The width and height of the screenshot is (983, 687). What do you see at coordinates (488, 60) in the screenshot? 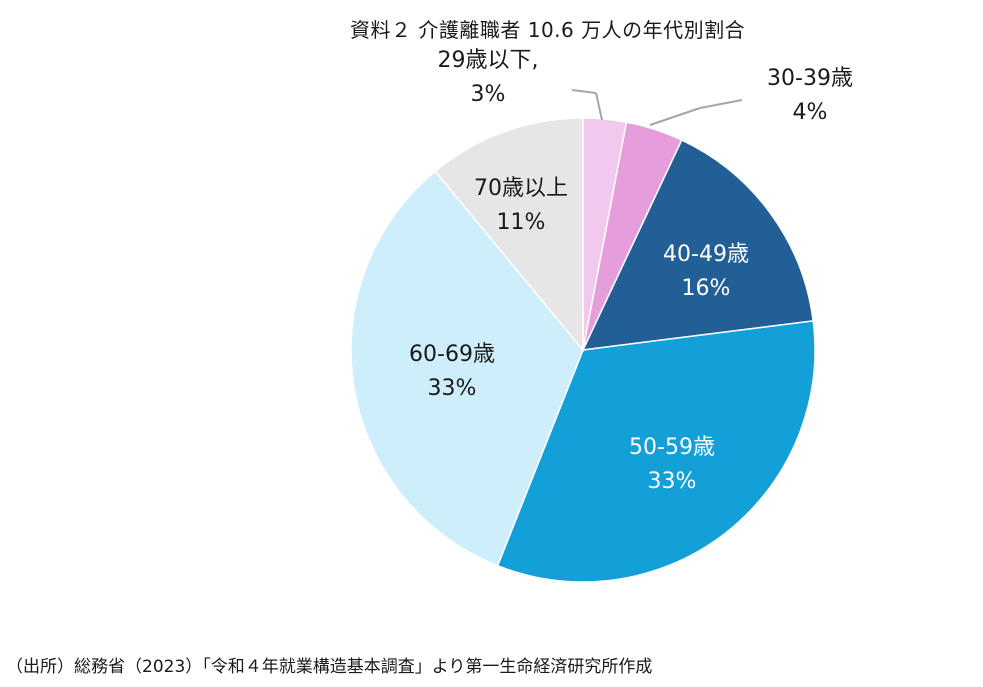
I see `slice-category-label-0: 29歳以下,` at bounding box center [488, 60].